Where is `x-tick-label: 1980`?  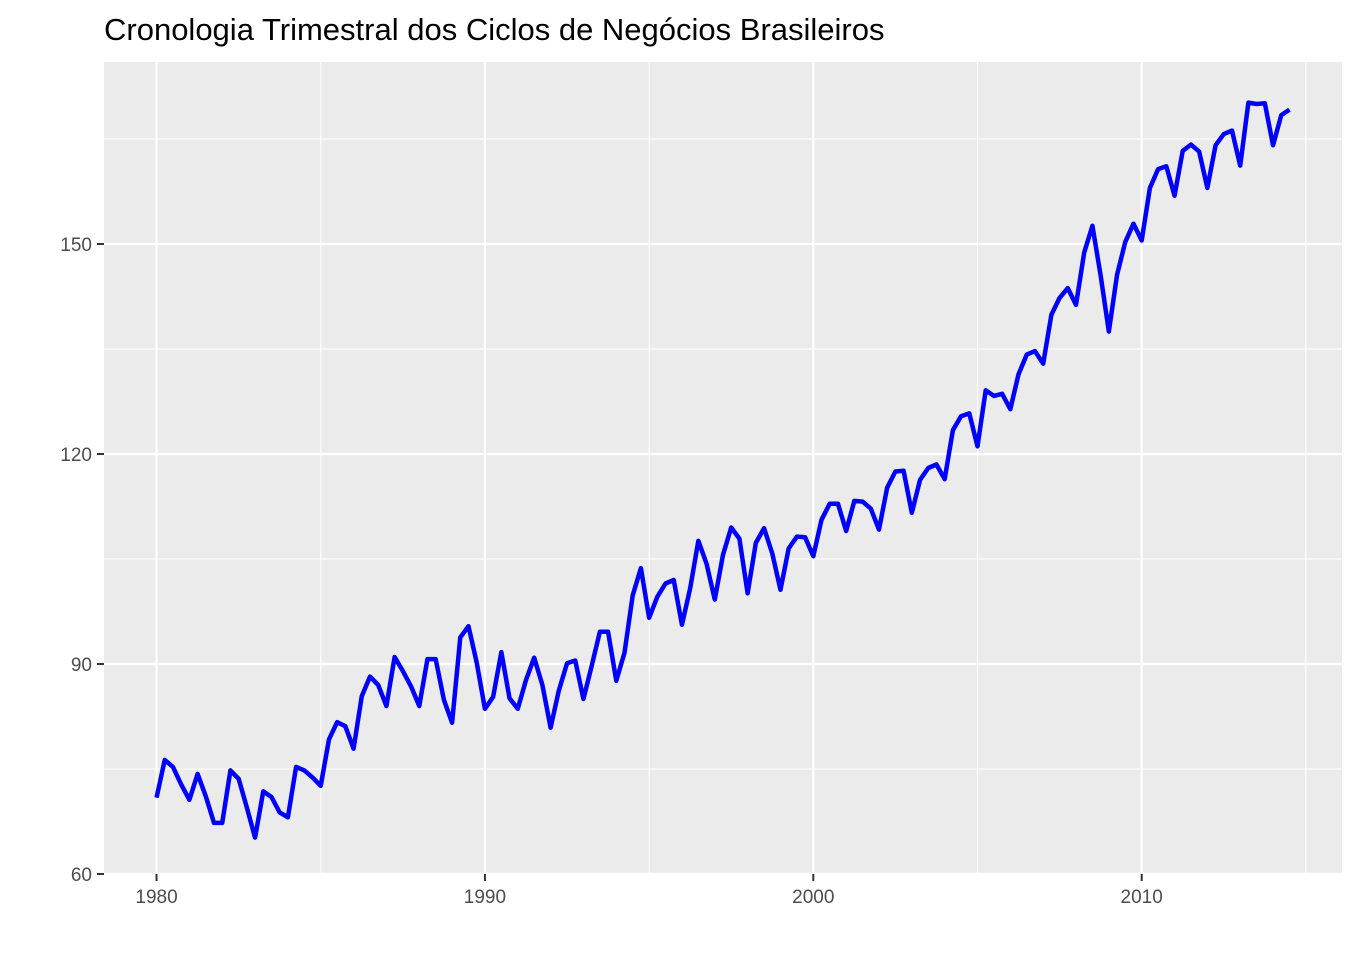 x-tick-label: 1980 is located at coordinates (156, 897).